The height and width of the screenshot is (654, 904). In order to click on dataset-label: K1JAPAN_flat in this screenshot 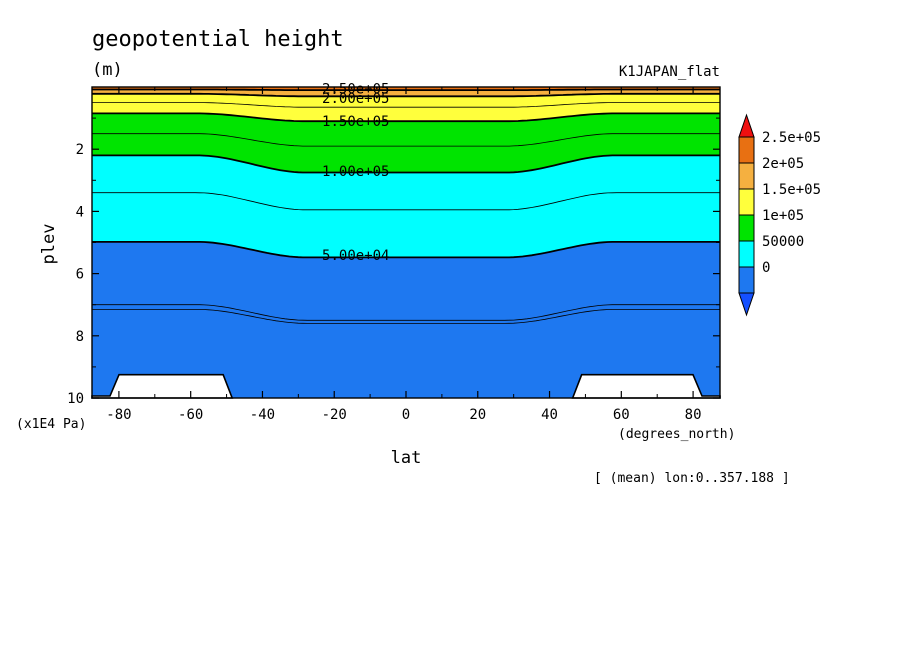, I will do `click(669, 72)`.